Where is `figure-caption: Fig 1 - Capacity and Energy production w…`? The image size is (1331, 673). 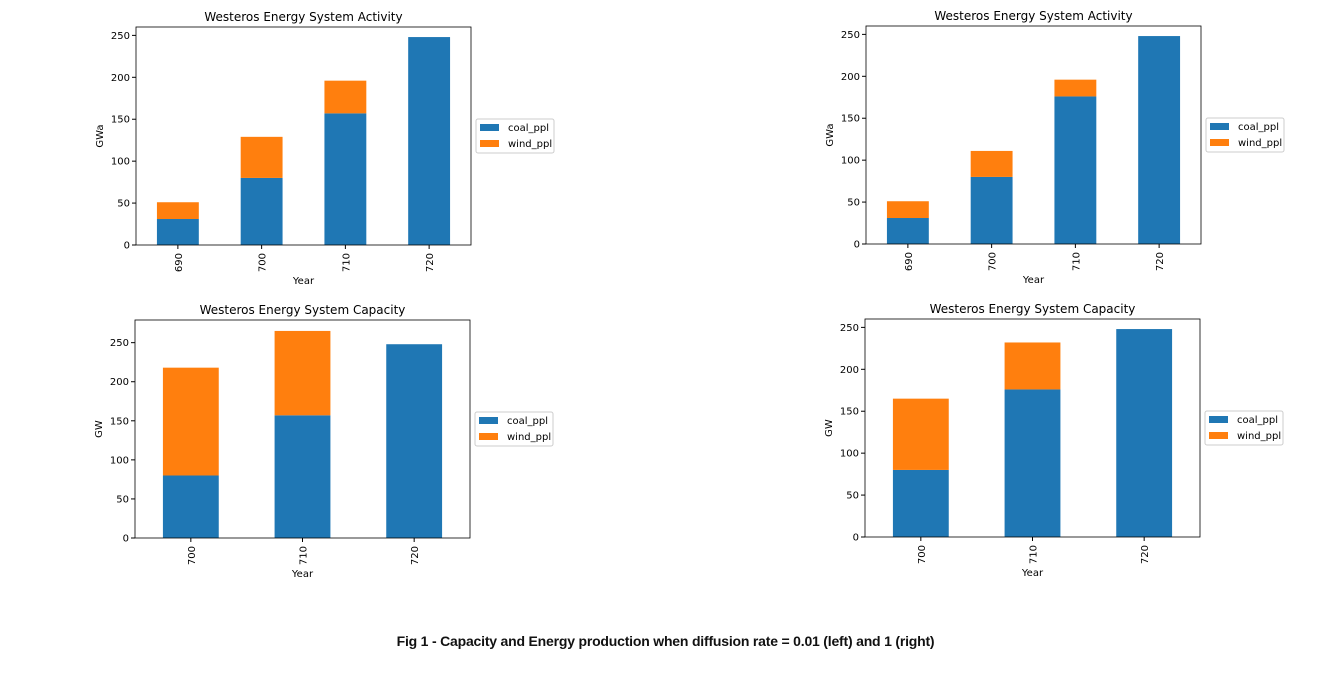
figure-caption: Fig 1 - Capacity and Energy production w… is located at coordinates (665, 641).